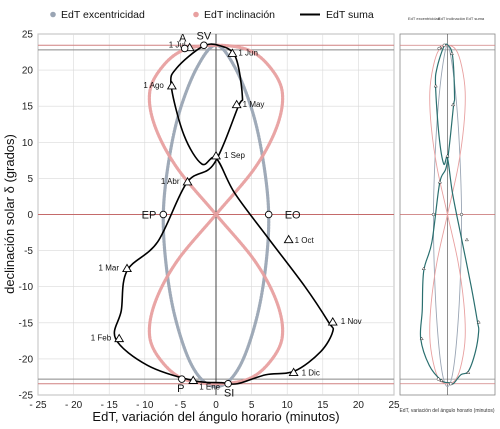  Describe the element at coordinates (180, 389) in the screenshot. I see `special-point-label-4: P` at that location.